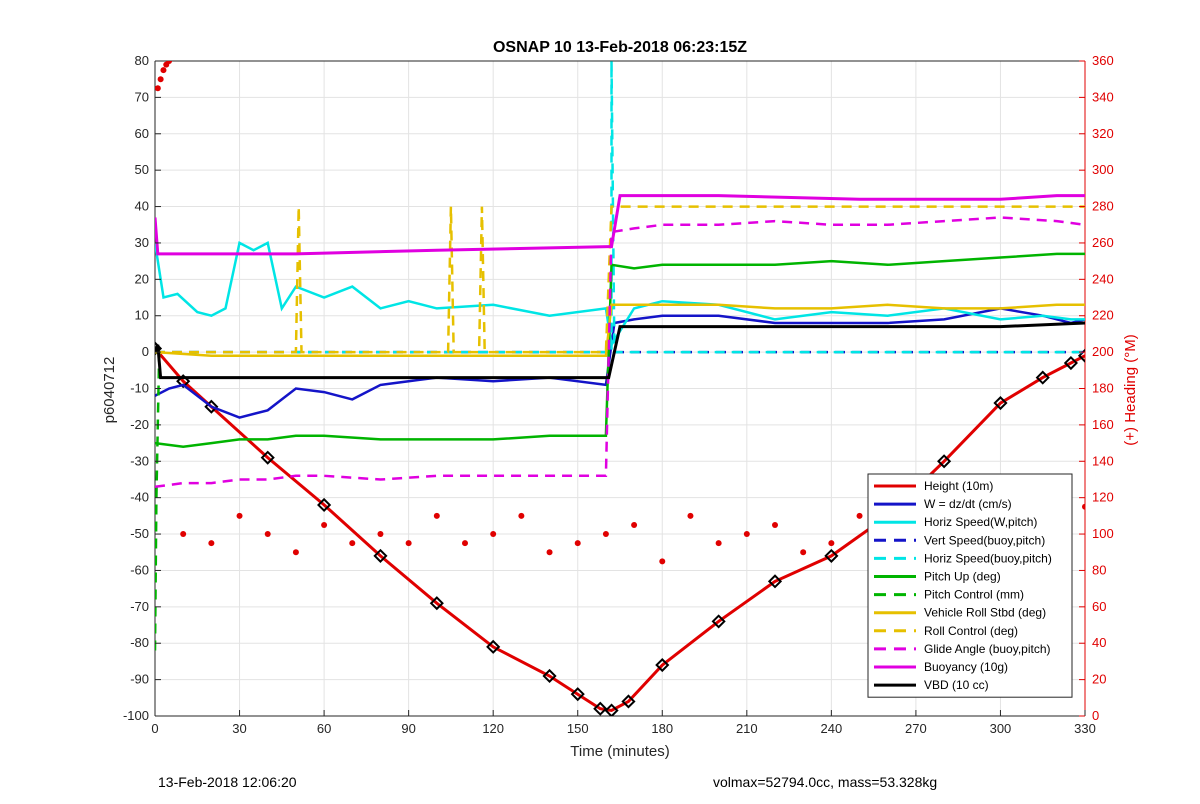 This screenshot has height=804, width=1200. What do you see at coordinates (662, 728) in the screenshot?
I see `x-tick-label: 180` at bounding box center [662, 728].